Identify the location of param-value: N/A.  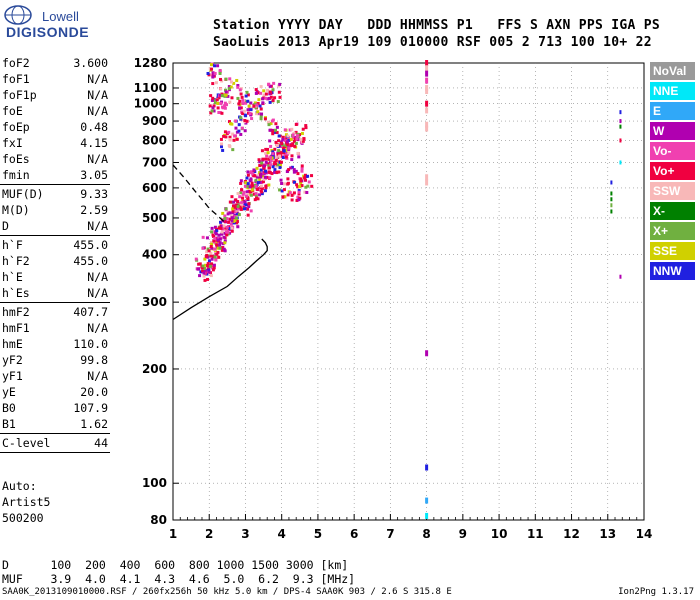
(97, 95).